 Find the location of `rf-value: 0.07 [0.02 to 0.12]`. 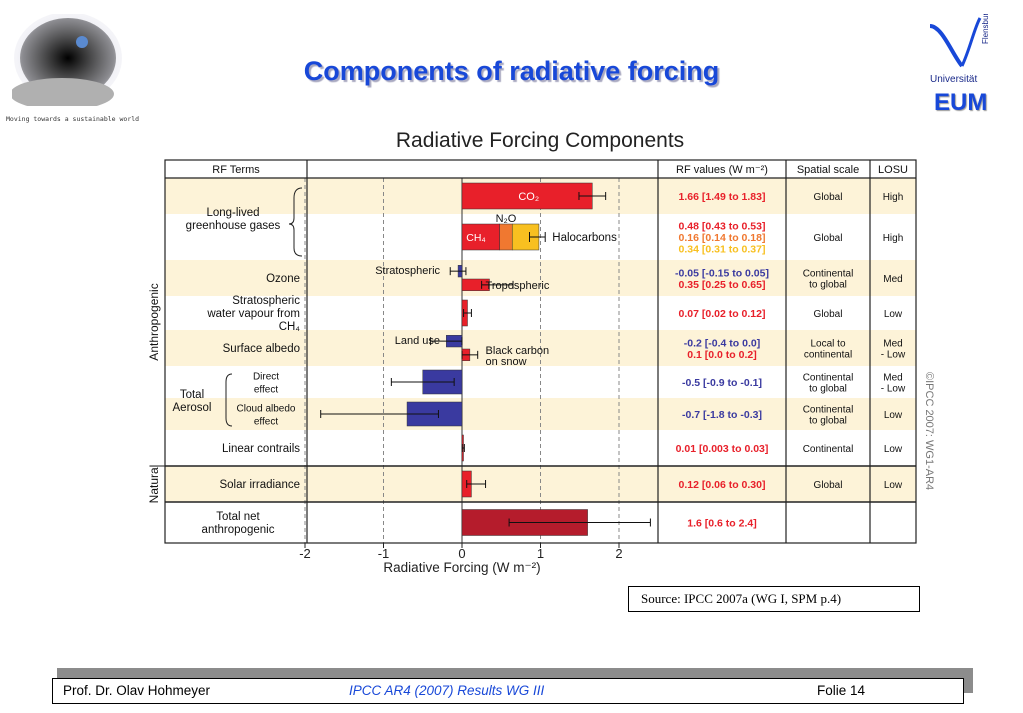

rf-value: 0.07 [0.02 to 0.12] is located at coordinates (722, 314).